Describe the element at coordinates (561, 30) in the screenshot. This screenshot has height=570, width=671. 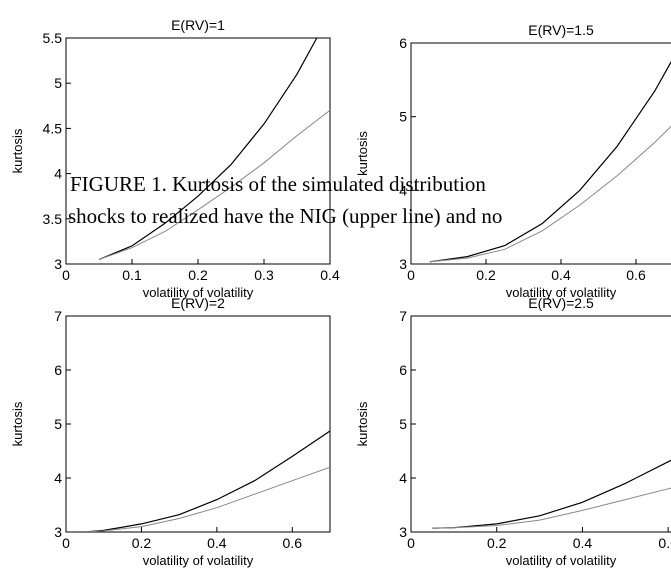
I see `subplot-title: E(RV)=1.5` at that location.